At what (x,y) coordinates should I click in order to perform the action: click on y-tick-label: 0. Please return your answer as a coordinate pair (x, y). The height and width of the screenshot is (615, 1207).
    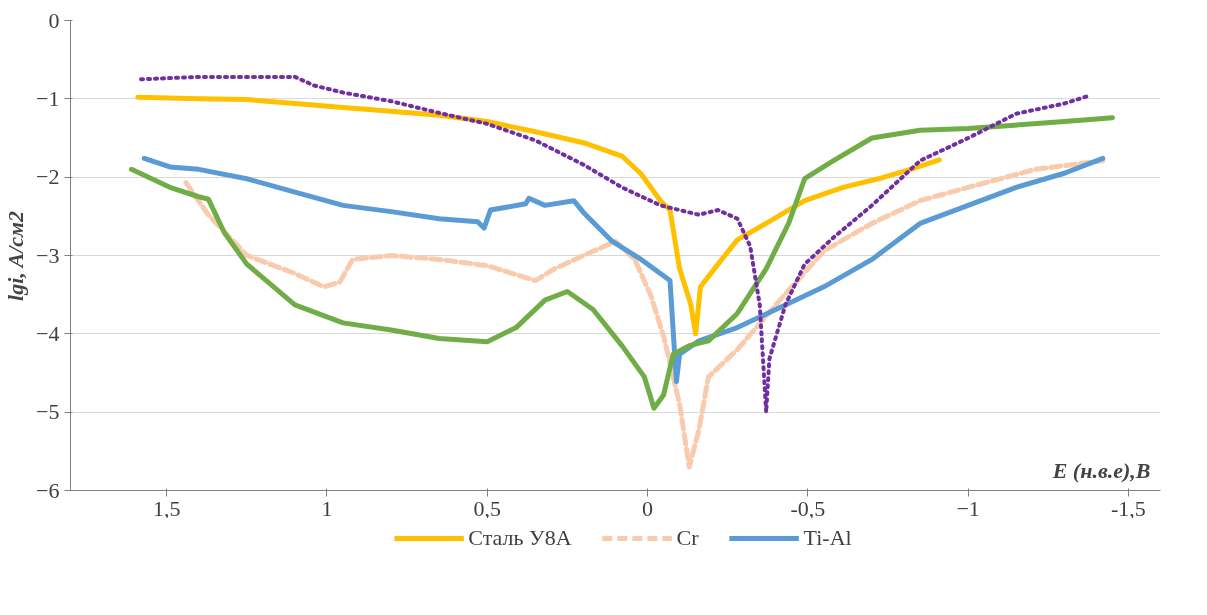
    Looking at the image, I should click on (54, 20).